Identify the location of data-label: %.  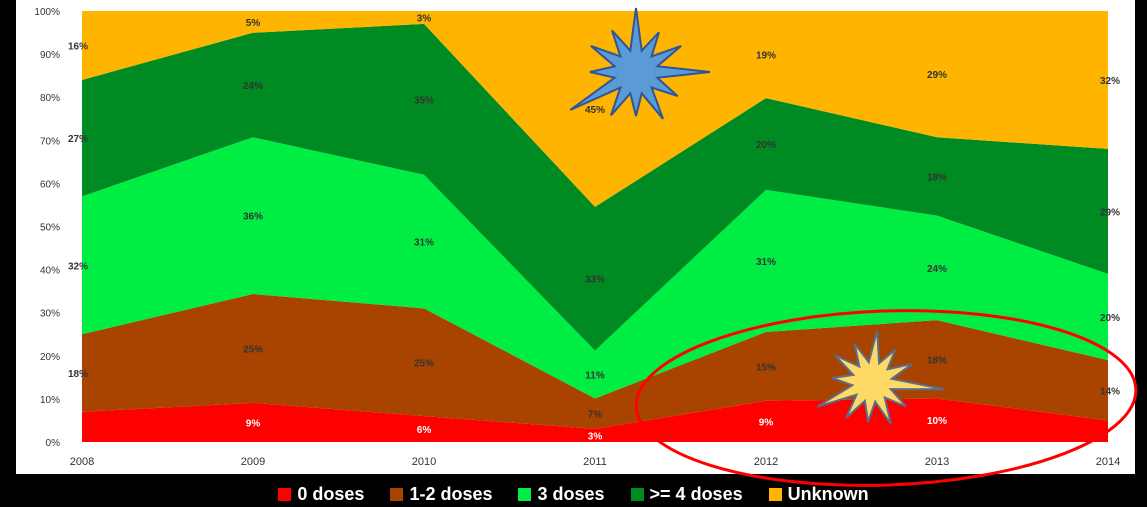
(72, 428).